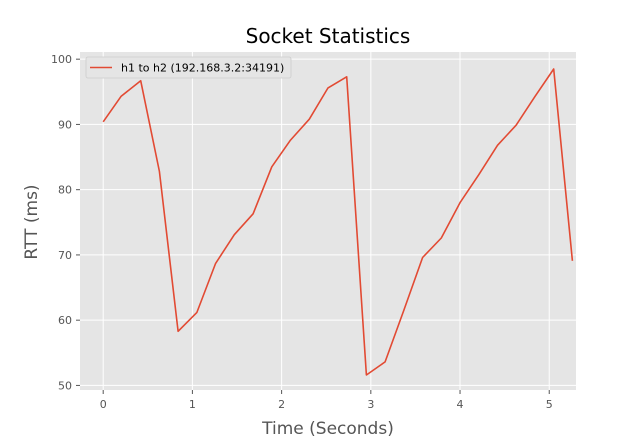 The width and height of the screenshot is (640, 440). I want to click on x-tick-label: 1, so click(192, 404).